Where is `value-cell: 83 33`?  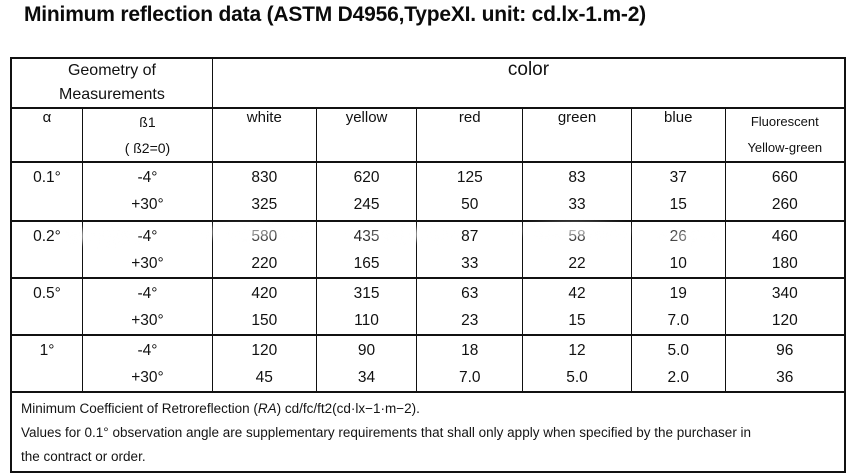
value-cell: 83 33 is located at coordinates (577, 191).